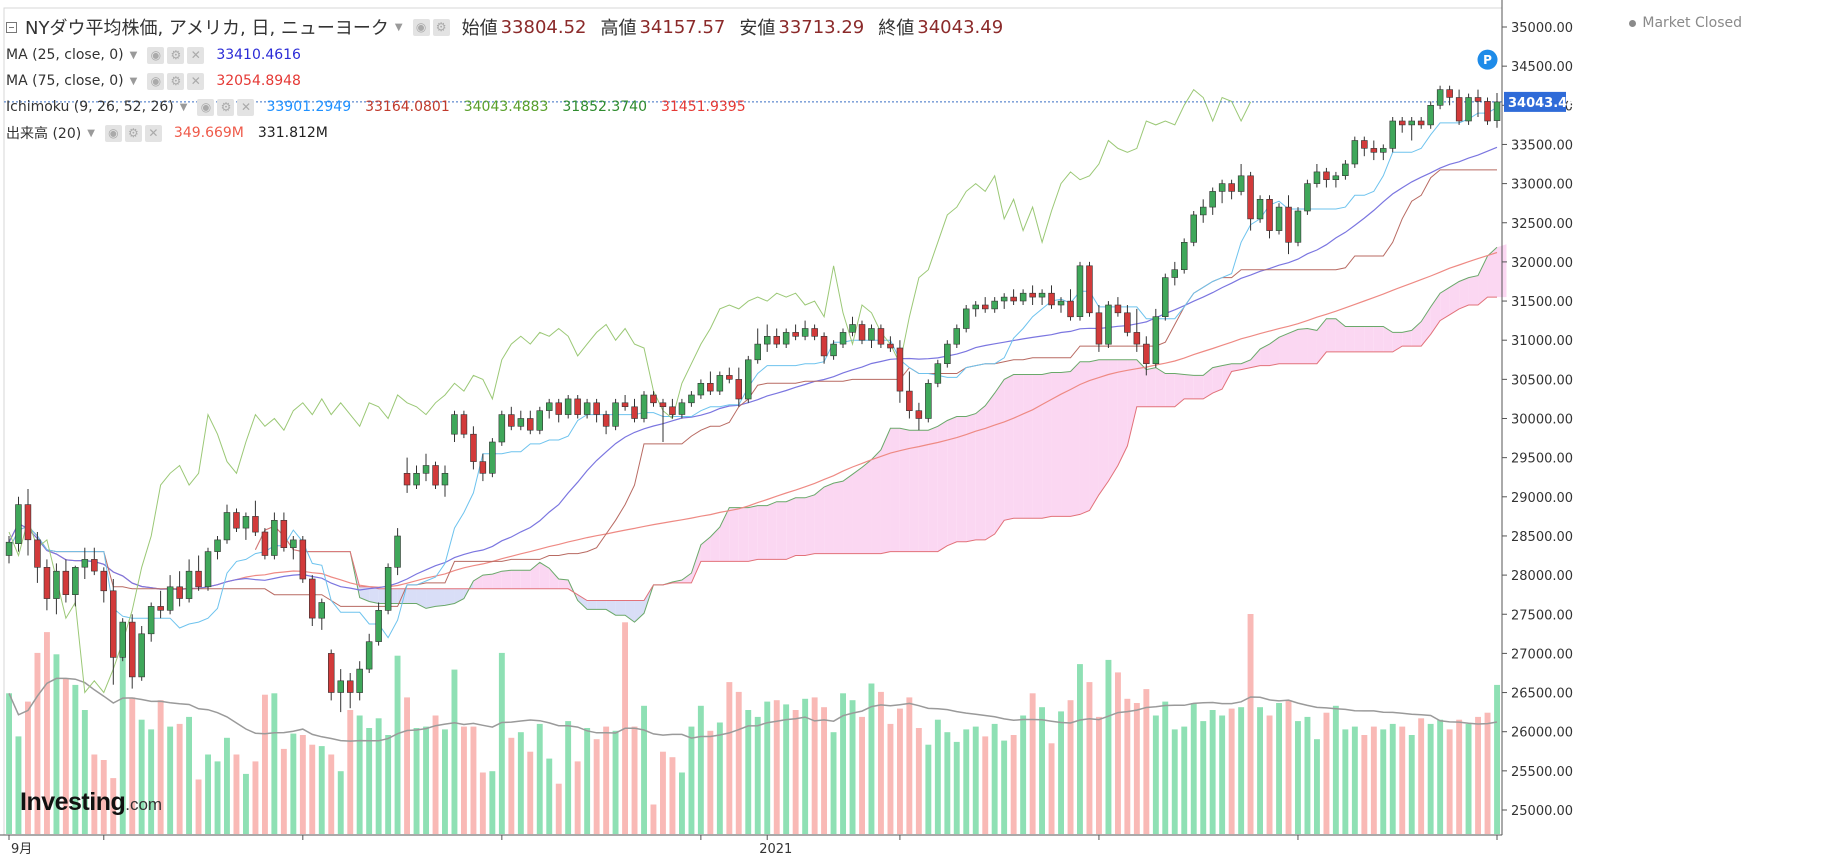 This screenshot has width=1822, height=857. What do you see at coordinates (1487, 60) in the screenshot?
I see `marker-label: P` at bounding box center [1487, 60].